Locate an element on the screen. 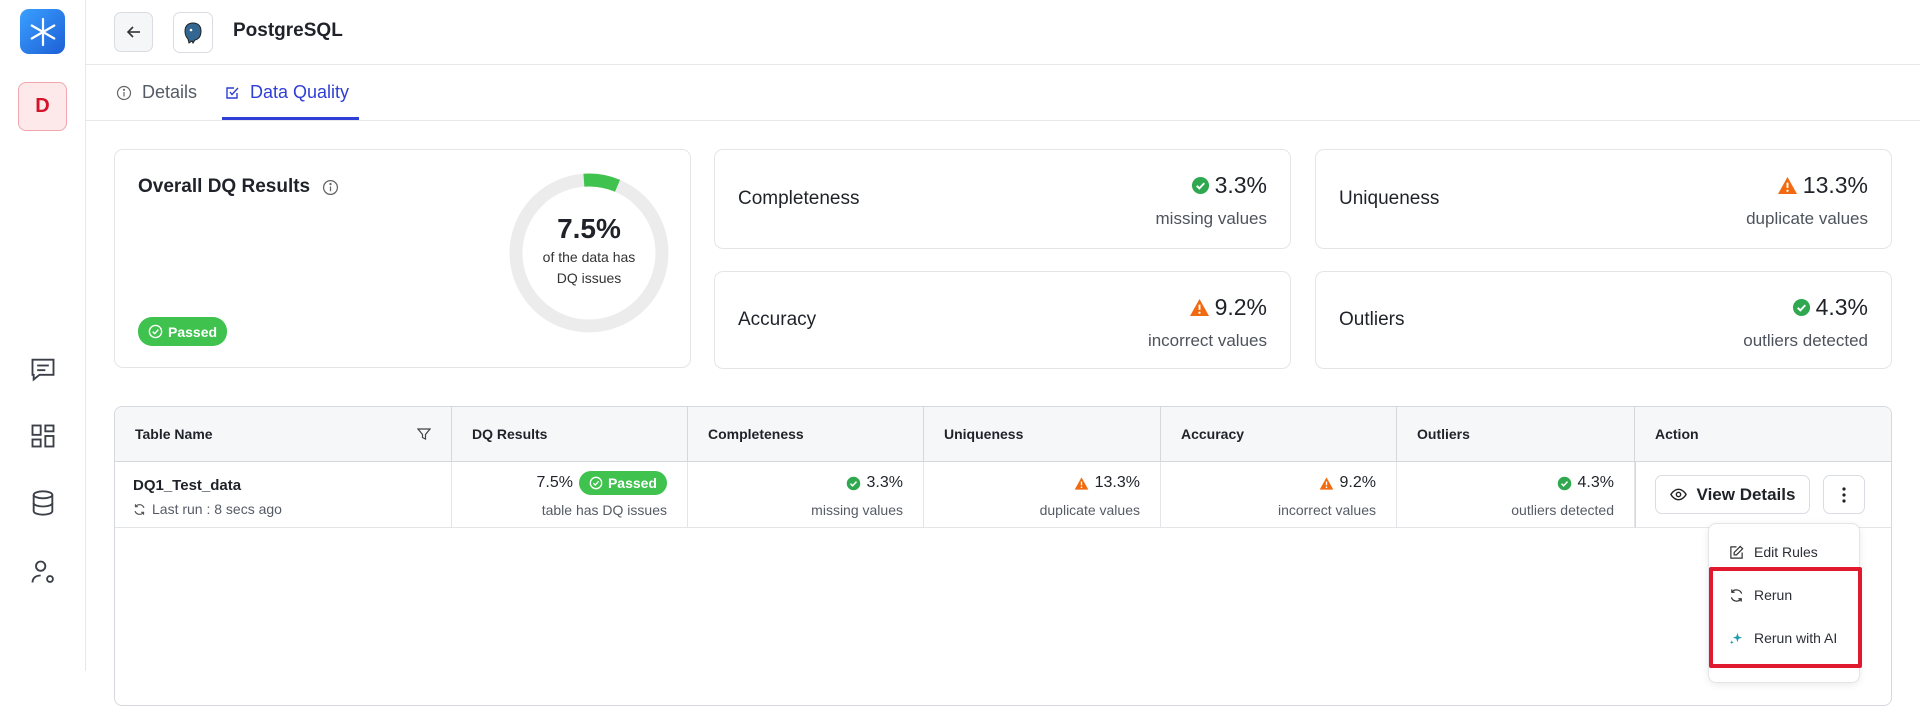 The height and width of the screenshot is (706, 1920). metric-value-wrap: 9.2% is located at coordinates (1347, 483).